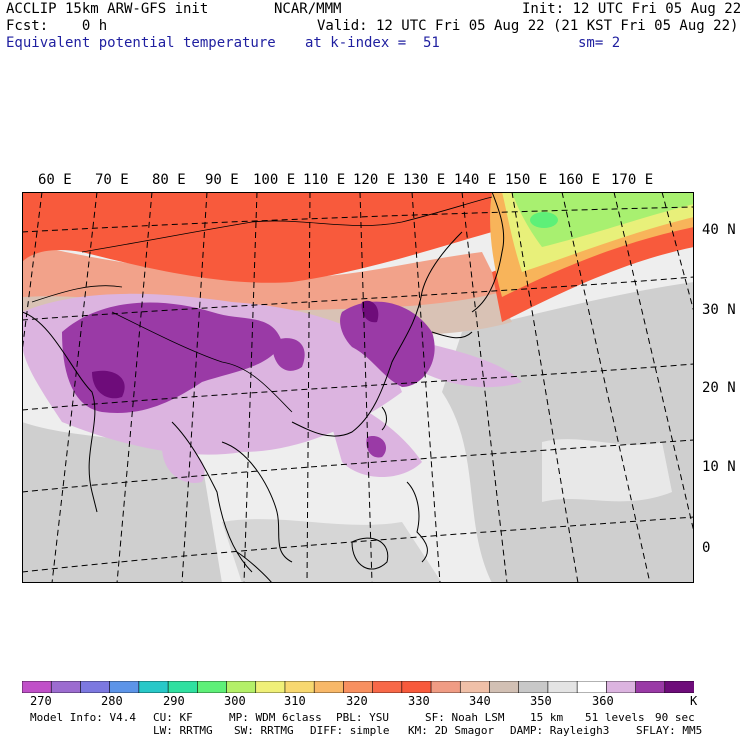  I want to click on title-model: ACCLIP 15km ARW-GFS init, so click(107, 9).